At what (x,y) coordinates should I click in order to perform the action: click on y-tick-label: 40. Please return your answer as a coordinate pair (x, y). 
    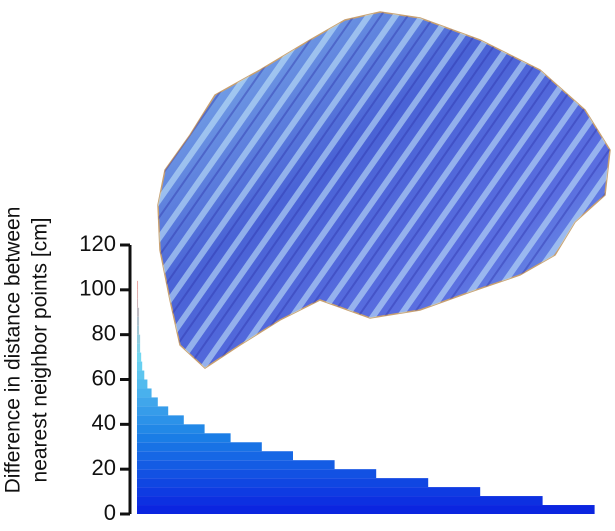
    Looking at the image, I should click on (104, 422).